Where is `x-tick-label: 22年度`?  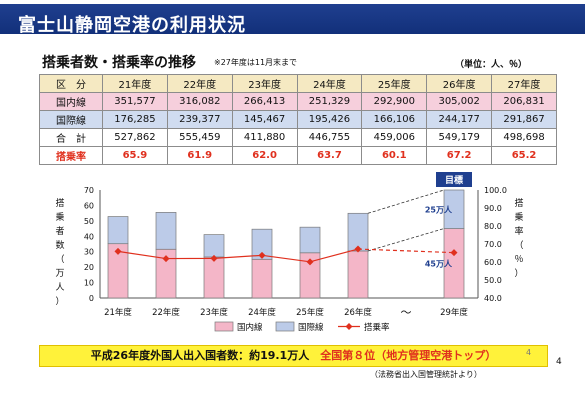 x-tick-label: 22年度 is located at coordinates (166, 312).